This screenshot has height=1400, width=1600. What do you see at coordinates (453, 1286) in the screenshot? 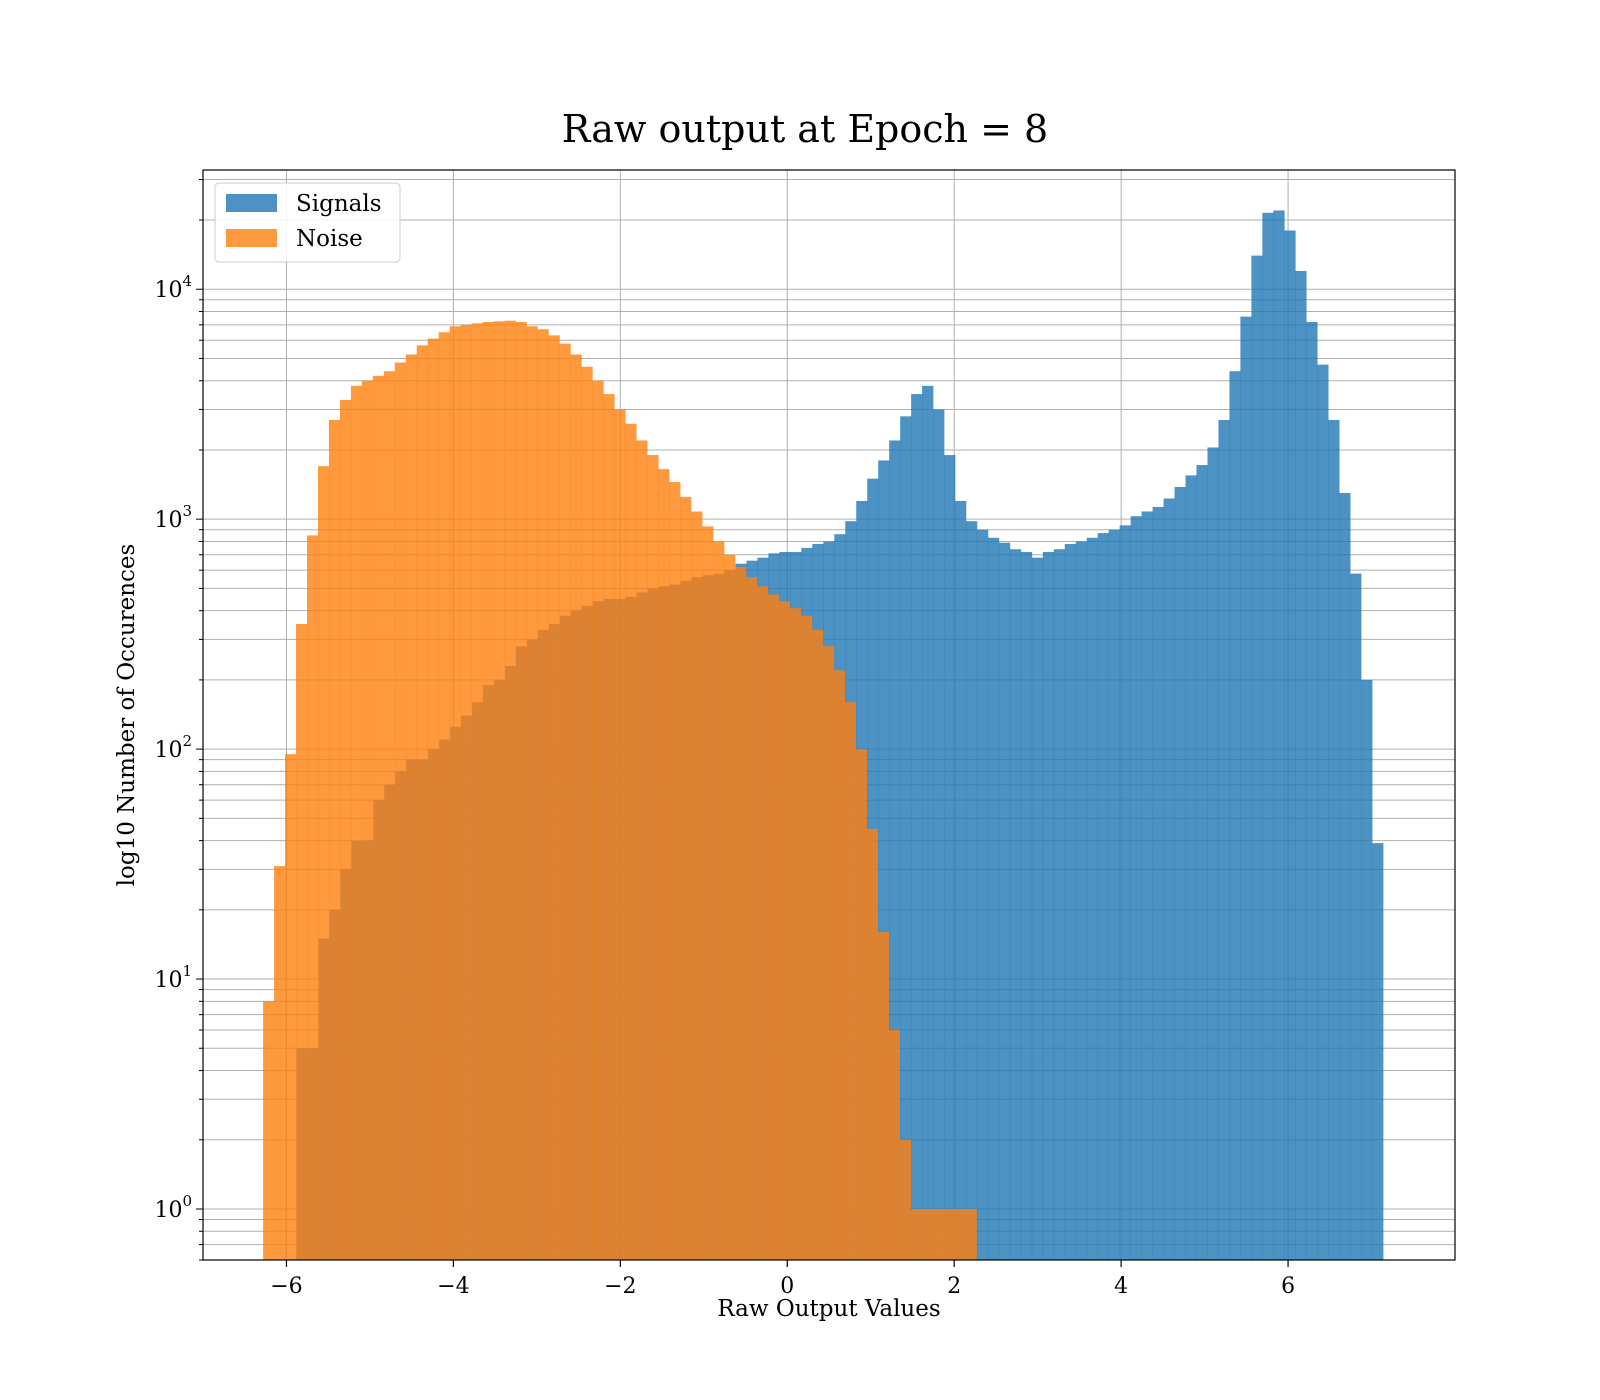
I see `x-tick-label: −4` at bounding box center [453, 1286].